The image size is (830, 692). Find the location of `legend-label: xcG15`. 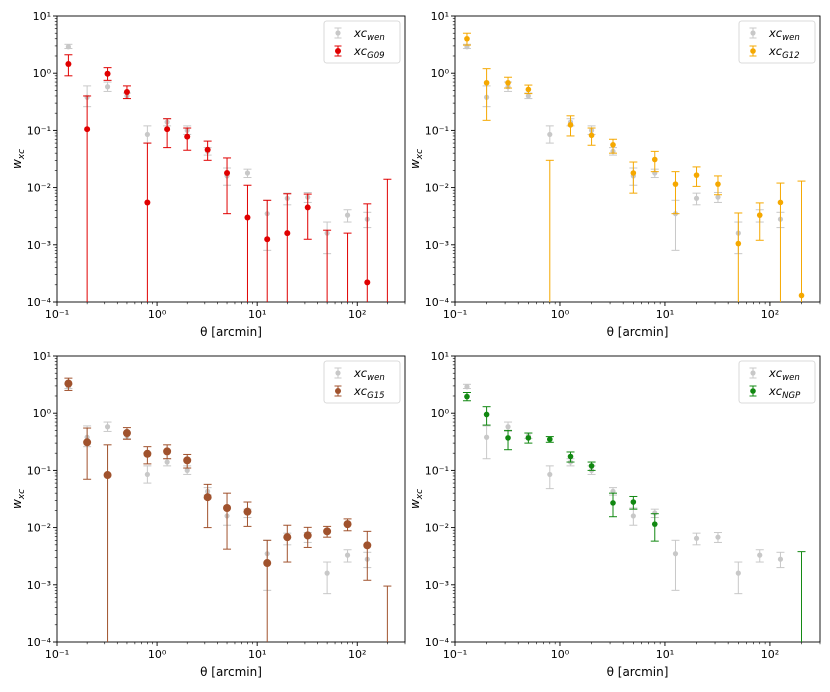

legend-label: xcG15 is located at coordinates (369, 392).